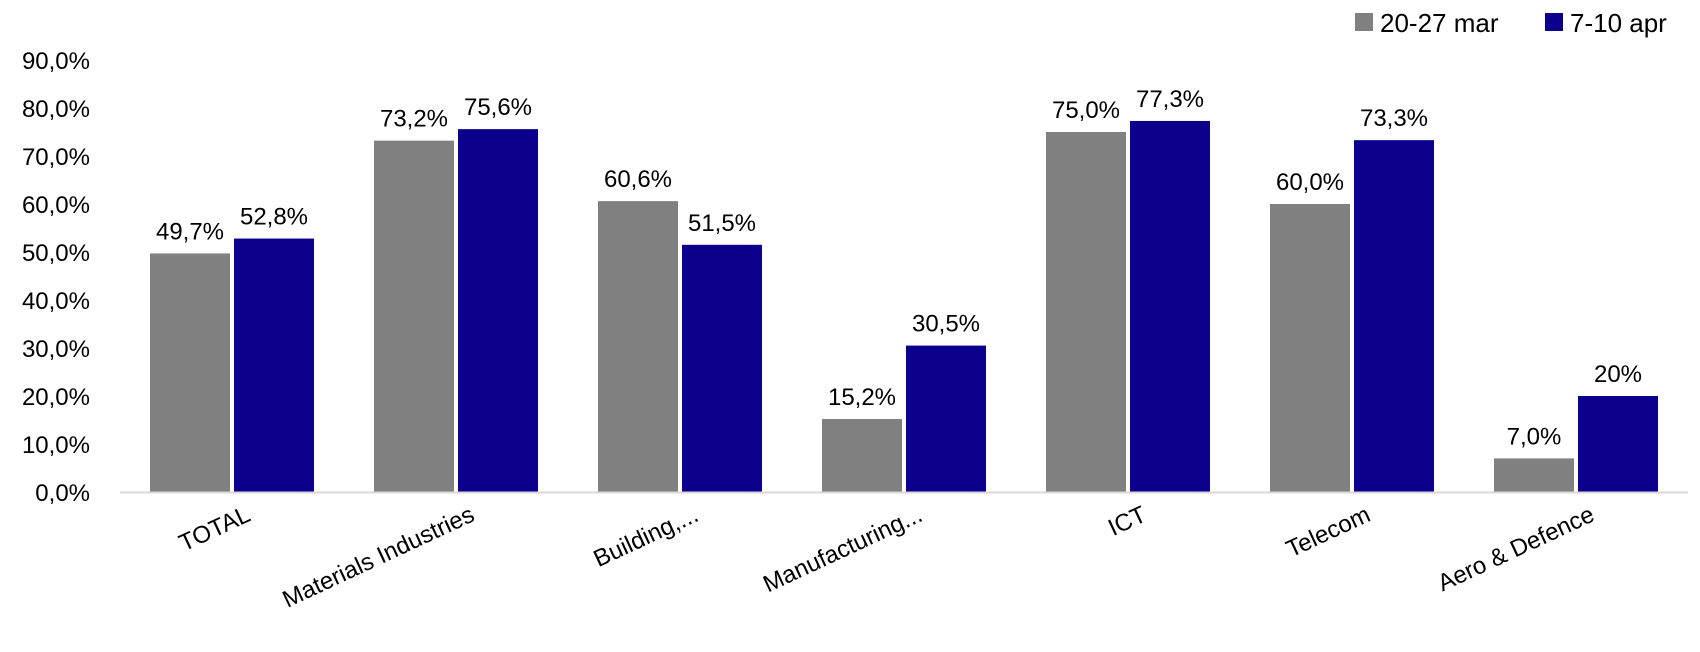 This screenshot has height=652, width=1700. Describe the element at coordinates (1618, 23) in the screenshot. I see `legend-label-7-10-apr: 7-10 apr` at that location.